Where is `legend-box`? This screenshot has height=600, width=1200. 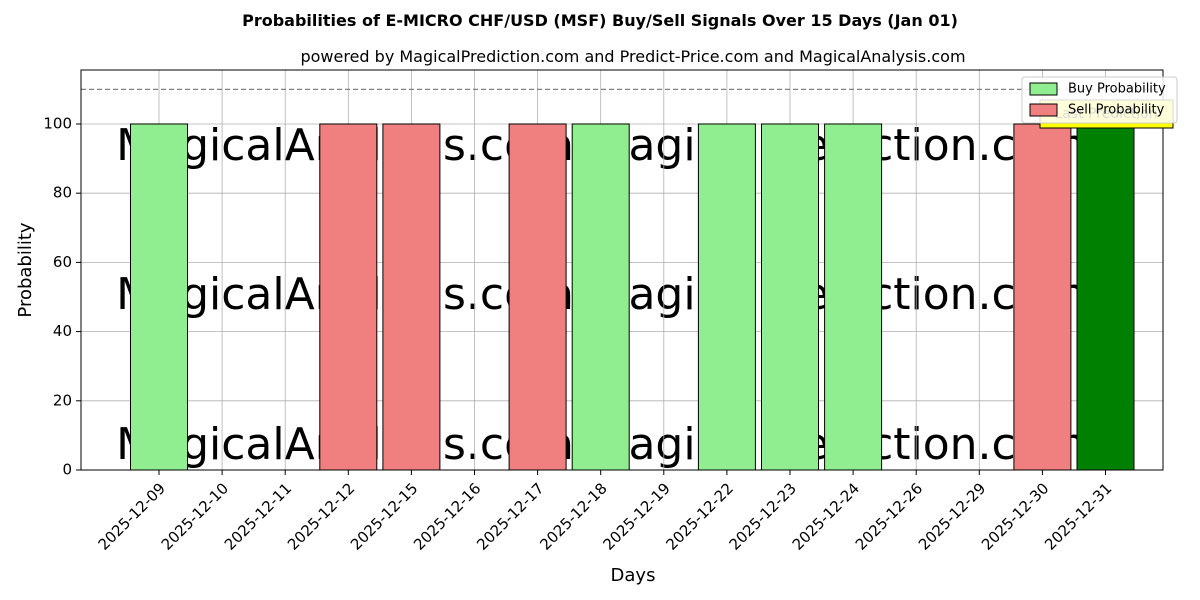 legend-box is located at coordinates (1099, 100).